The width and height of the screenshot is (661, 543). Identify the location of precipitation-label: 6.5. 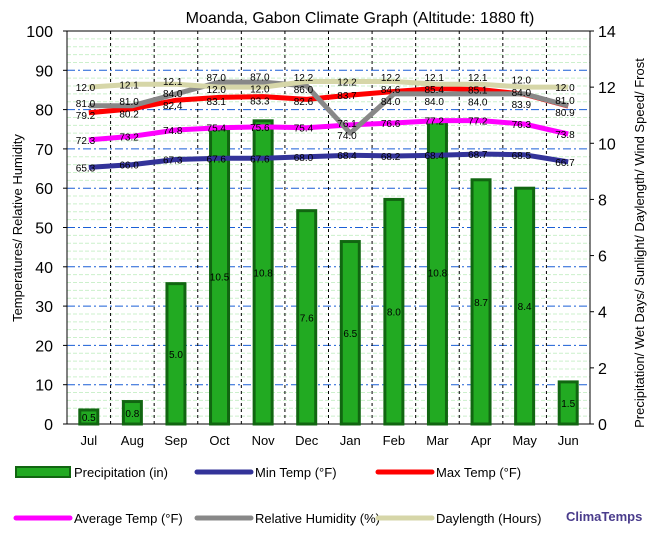
(350, 334).